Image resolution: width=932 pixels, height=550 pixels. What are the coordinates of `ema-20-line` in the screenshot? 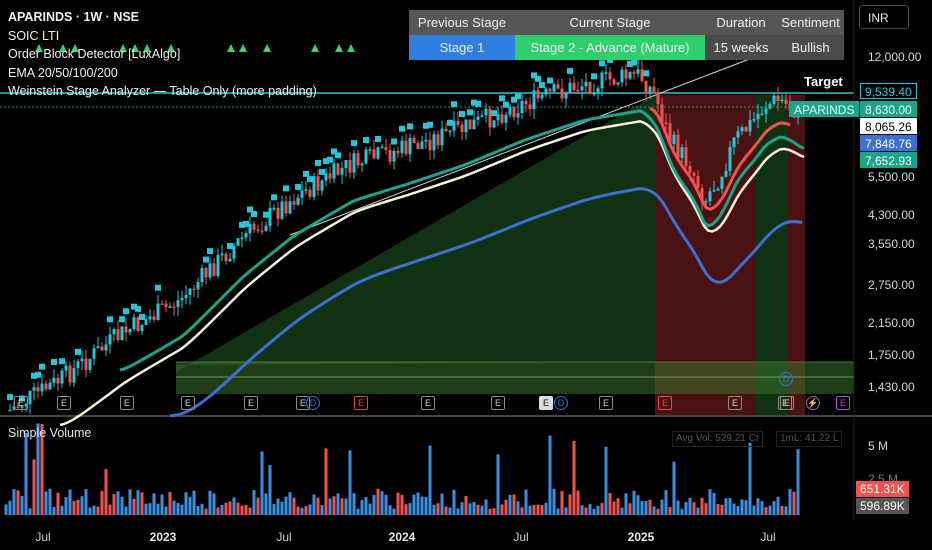 It's located at (720, 158).